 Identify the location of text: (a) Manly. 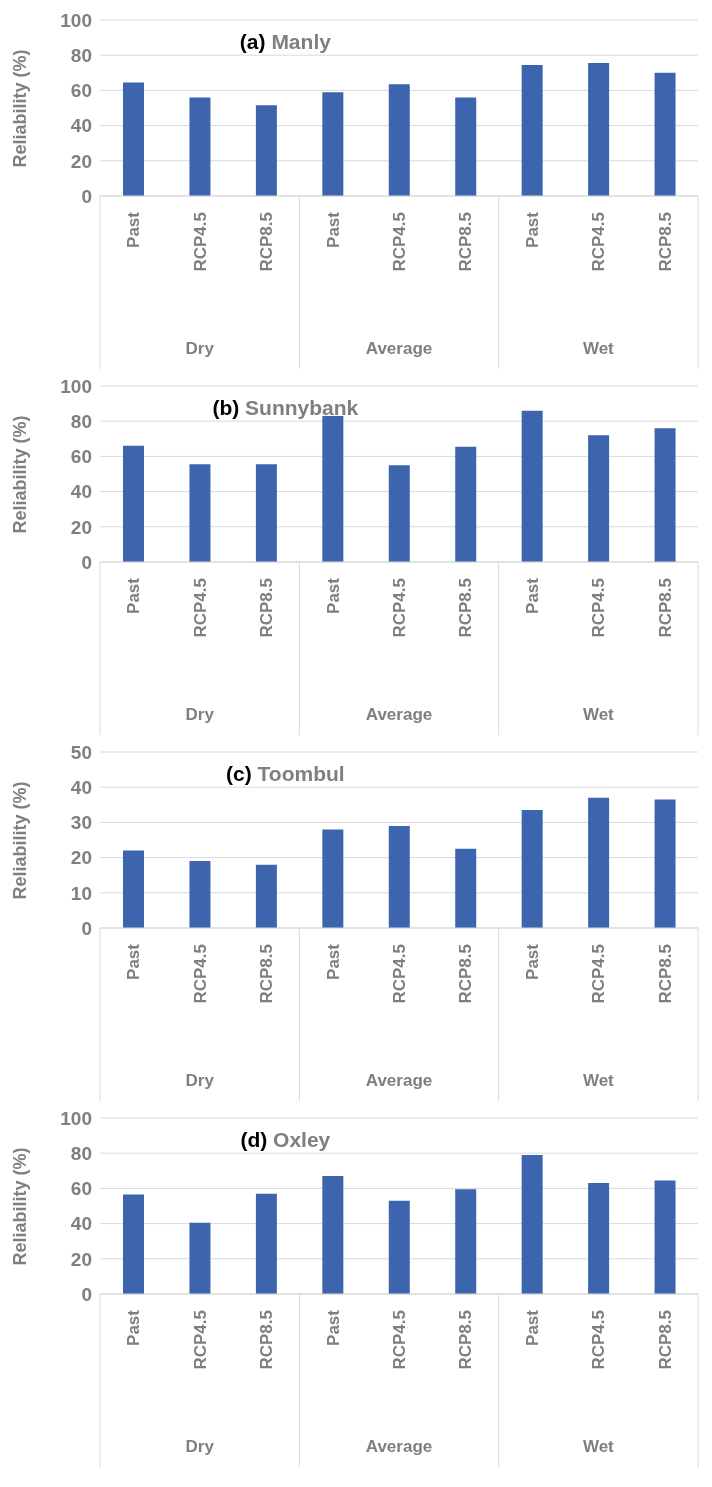
(285, 41).